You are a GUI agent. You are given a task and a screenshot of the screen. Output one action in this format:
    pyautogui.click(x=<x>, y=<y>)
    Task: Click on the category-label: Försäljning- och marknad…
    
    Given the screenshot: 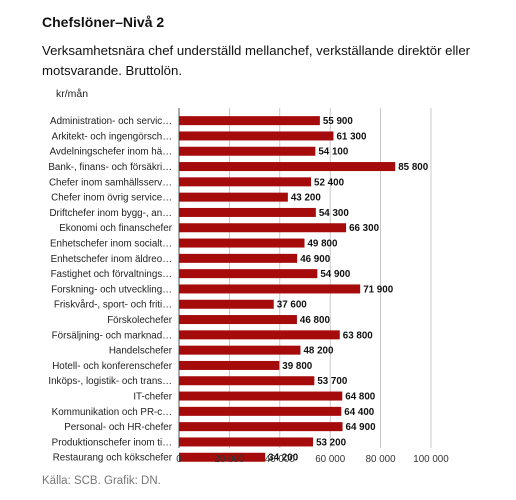 What is the action you would take?
    pyautogui.click(x=112, y=335)
    